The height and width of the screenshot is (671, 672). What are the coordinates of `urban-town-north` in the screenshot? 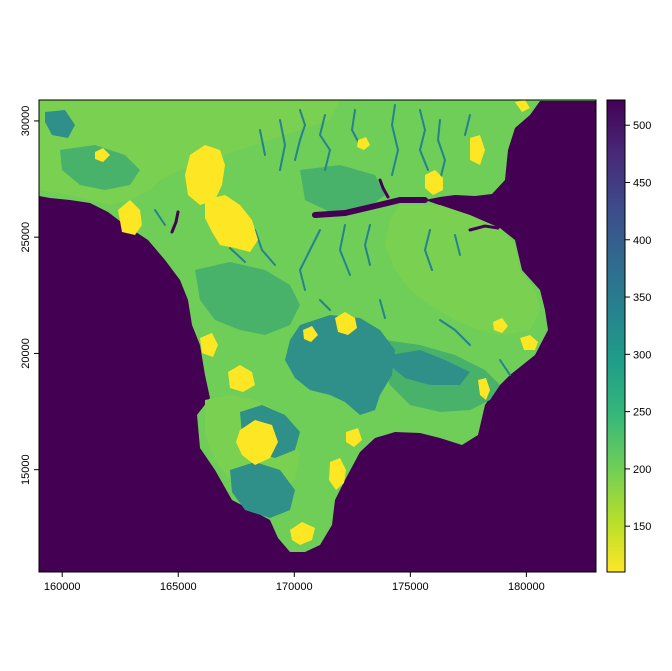 It's located at (205, 175).